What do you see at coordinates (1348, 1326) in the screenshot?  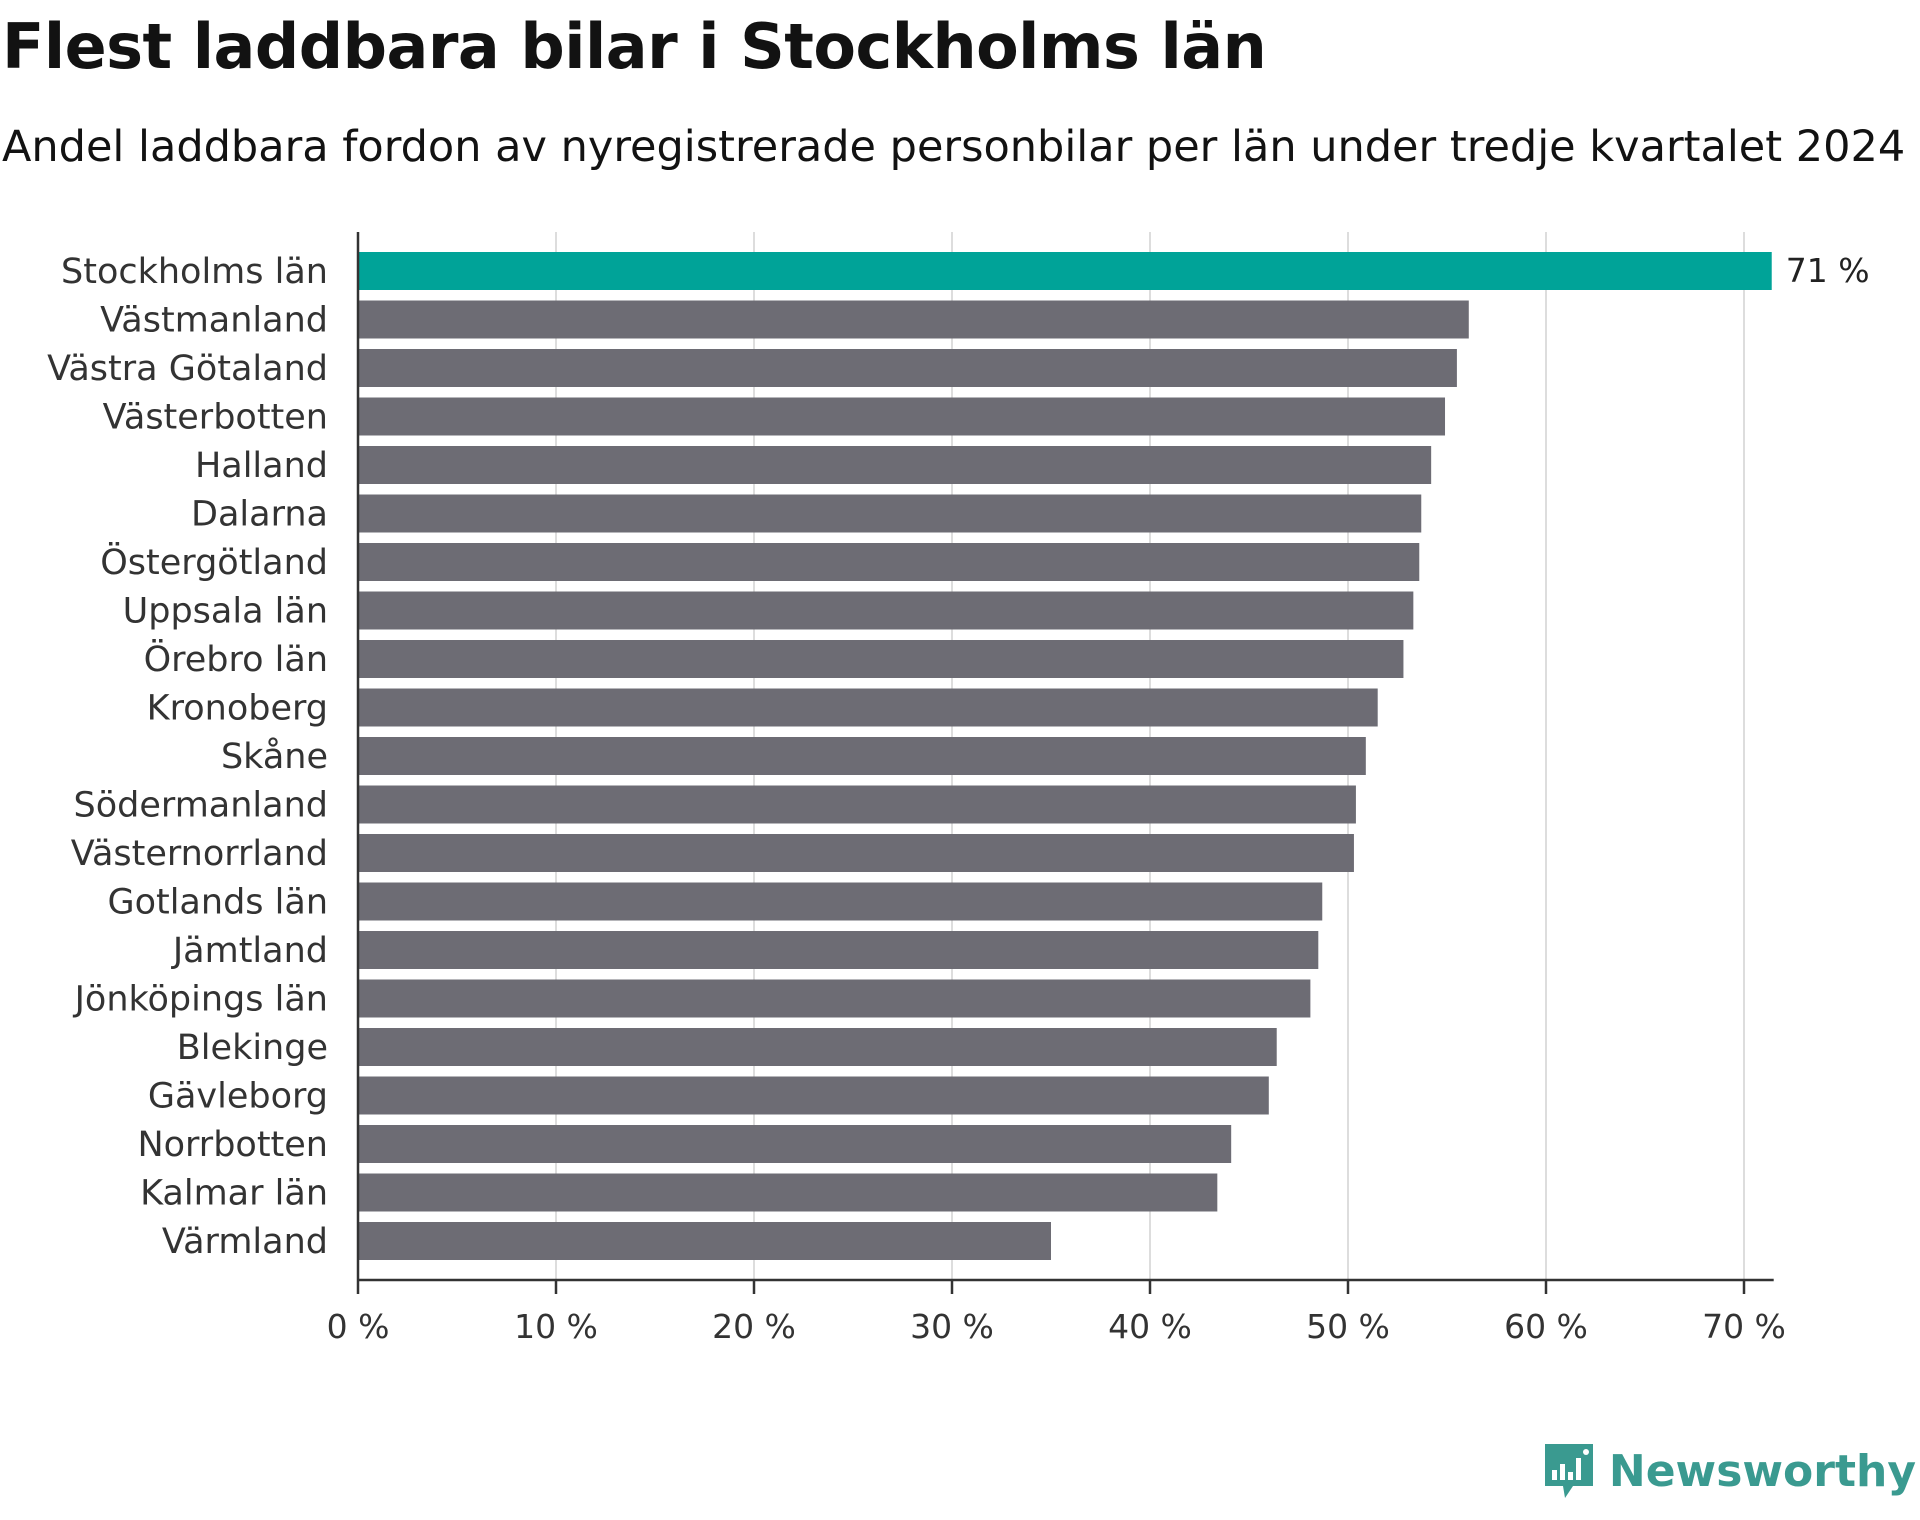 I see `x-tick-label: 50 %` at bounding box center [1348, 1326].